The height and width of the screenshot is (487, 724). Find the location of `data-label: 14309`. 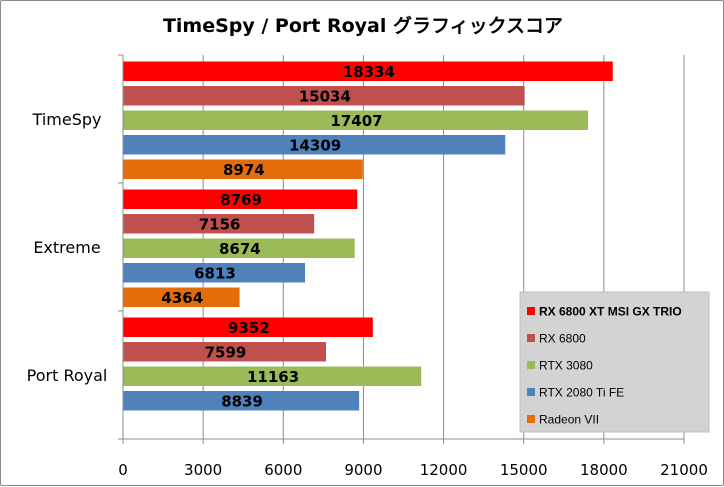

data-label: 14309 is located at coordinates (315, 145).